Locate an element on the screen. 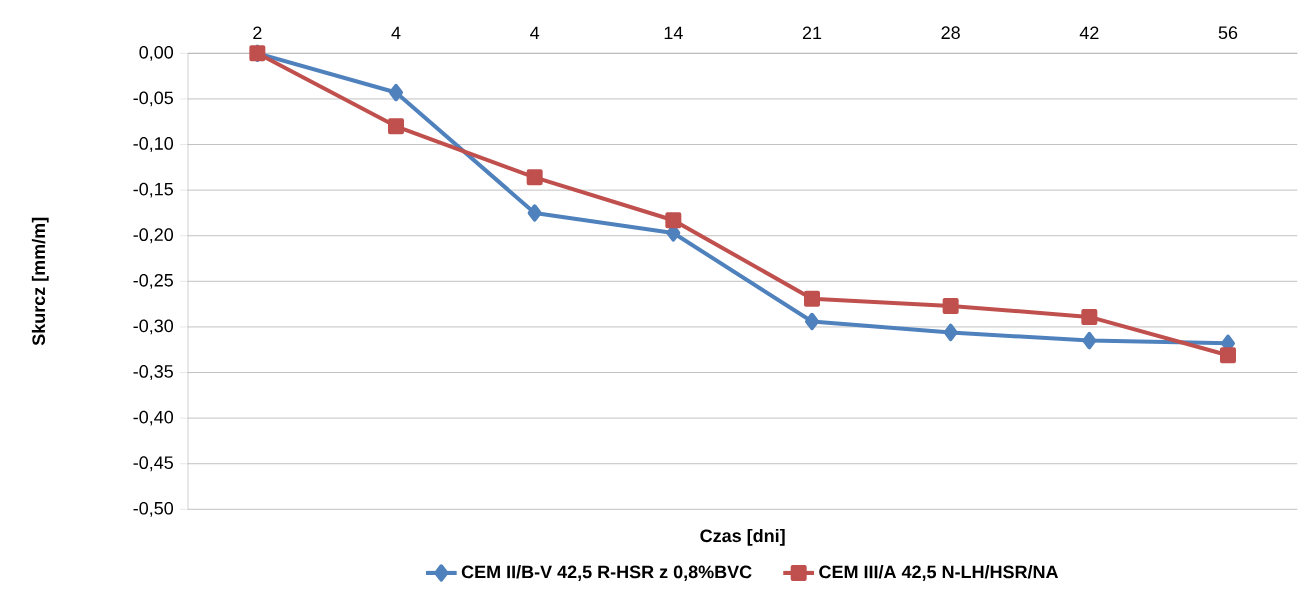  x-tick-label: 21 is located at coordinates (812, 33).